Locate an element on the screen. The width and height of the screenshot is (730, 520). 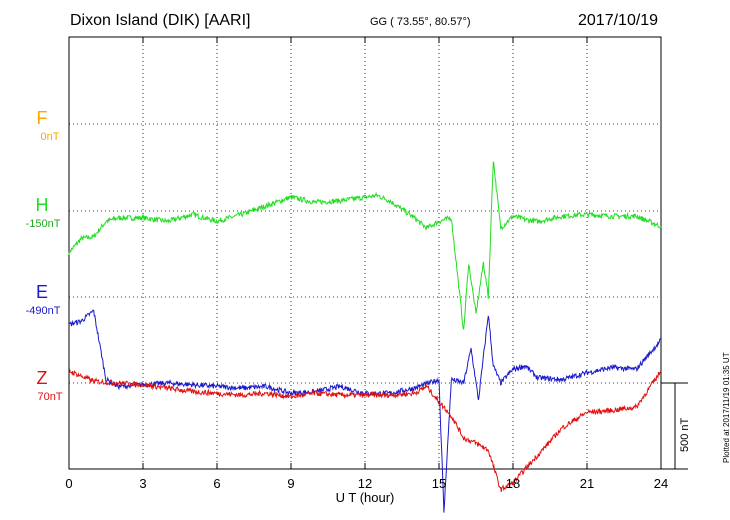
channel-z-letter: Z is located at coordinates (42, 378).